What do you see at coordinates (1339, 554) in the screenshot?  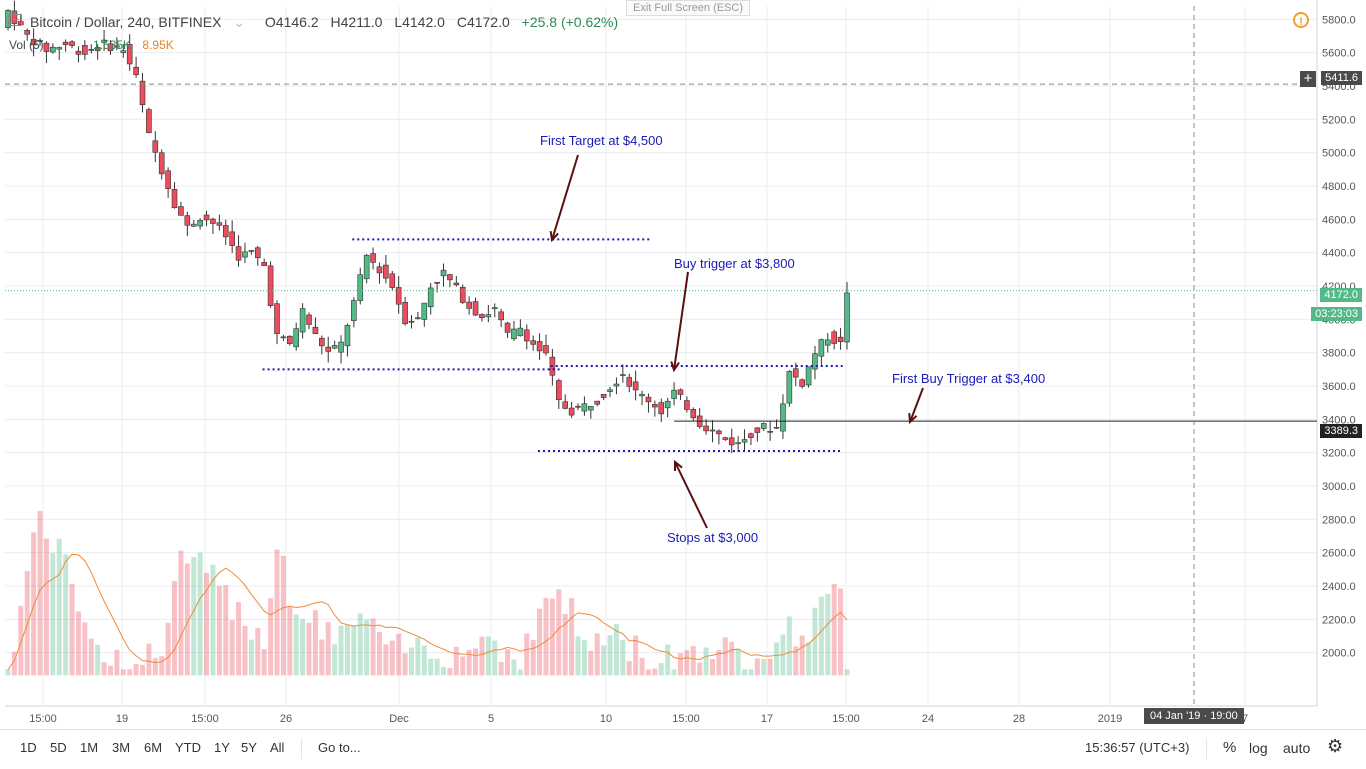 I see `y-tick-label: 2600.0` at bounding box center [1339, 554].